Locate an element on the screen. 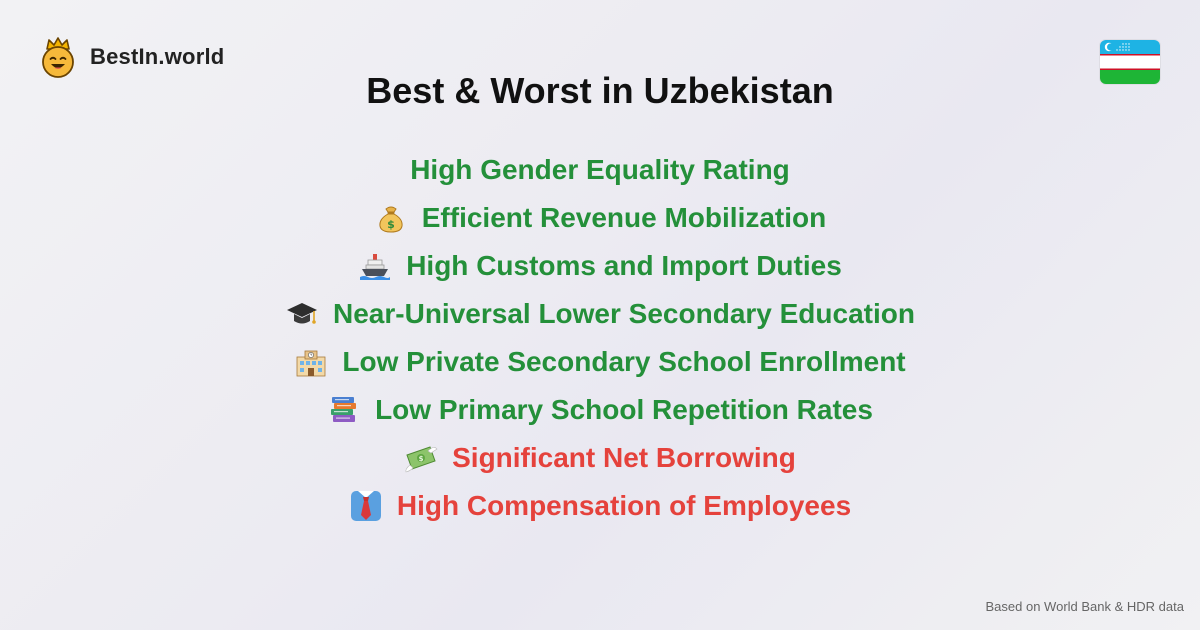 The height and width of the screenshot is (630, 1200). list-item: High Gender Equality Rating is located at coordinates (600, 170).